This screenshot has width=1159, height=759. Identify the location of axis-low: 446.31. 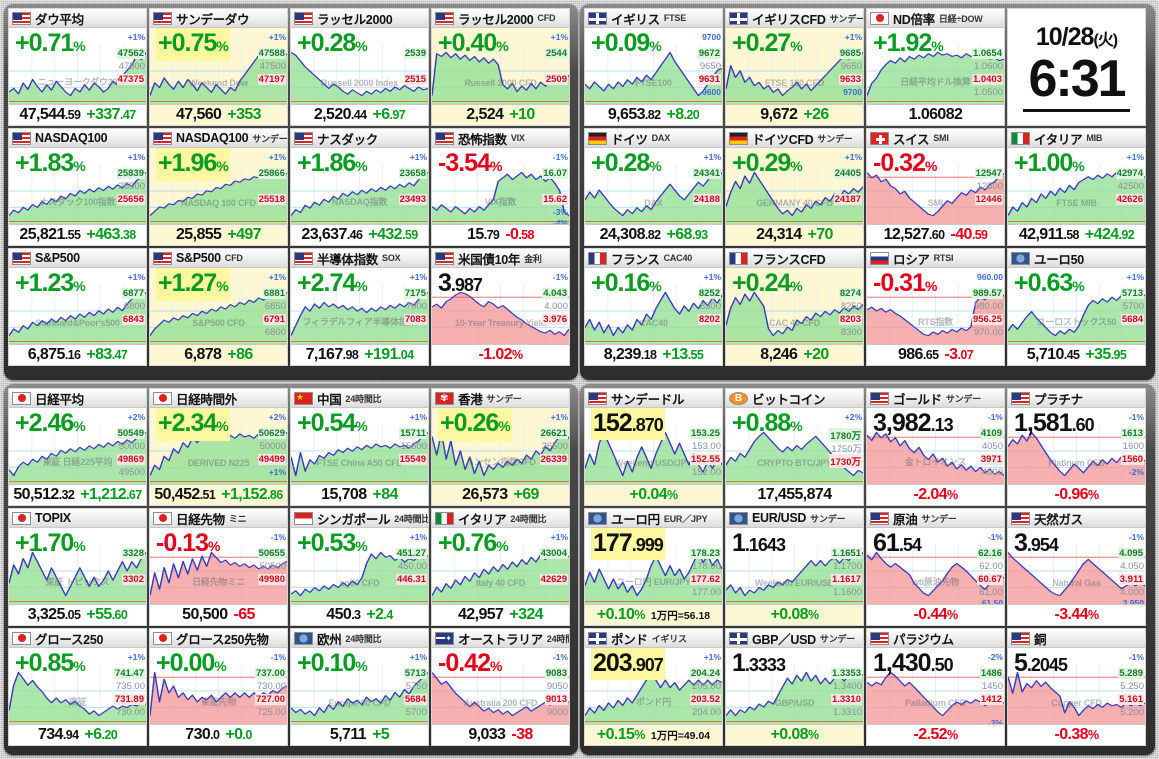
(411, 579).